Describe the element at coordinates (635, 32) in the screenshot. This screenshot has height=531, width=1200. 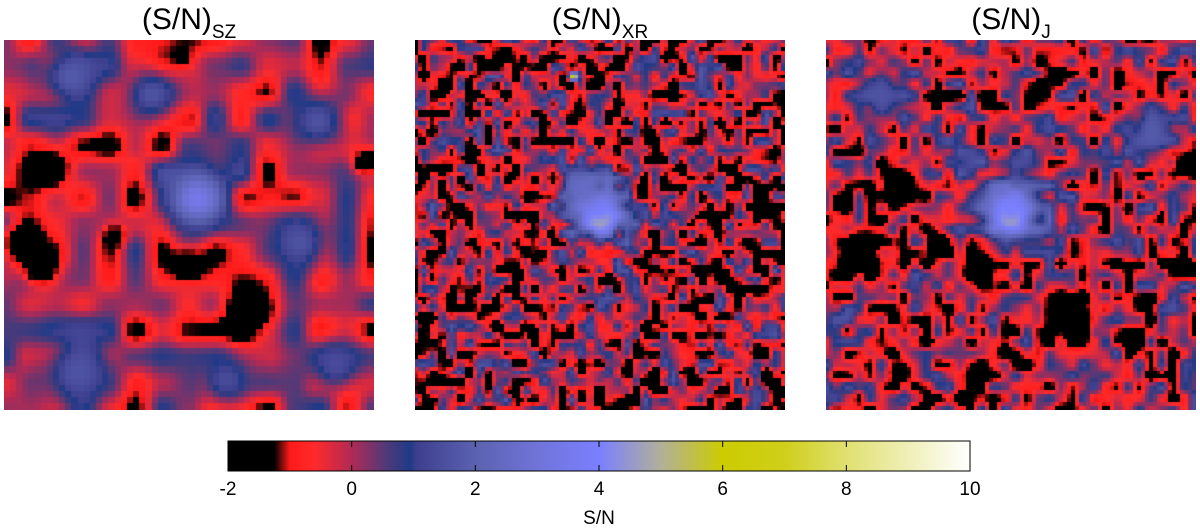
I see `panel-title-sub: XR` at that location.